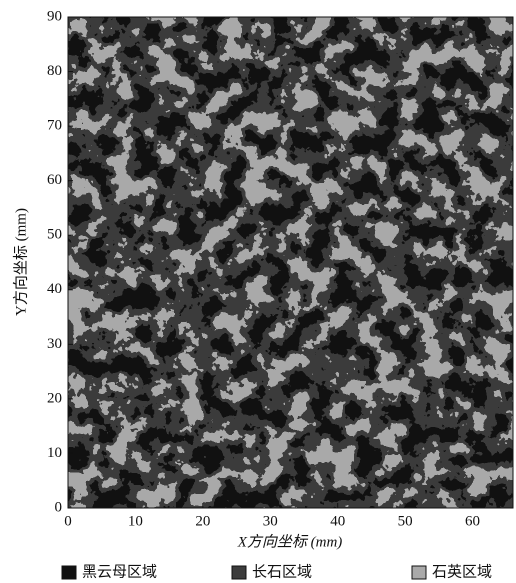 The image size is (516, 583). What do you see at coordinates (472, 521) in the screenshot?
I see `x-tick-label: 60` at bounding box center [472, 521].